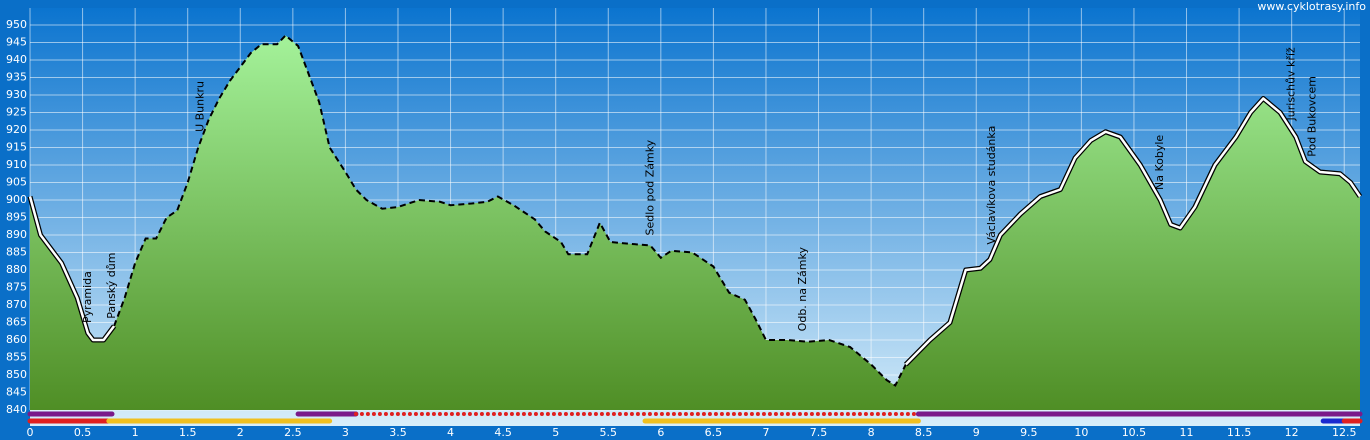 The width and height of the screenshot is (1370, 440). I want to click on x-tick-label: 7.5, so click(819, 432).